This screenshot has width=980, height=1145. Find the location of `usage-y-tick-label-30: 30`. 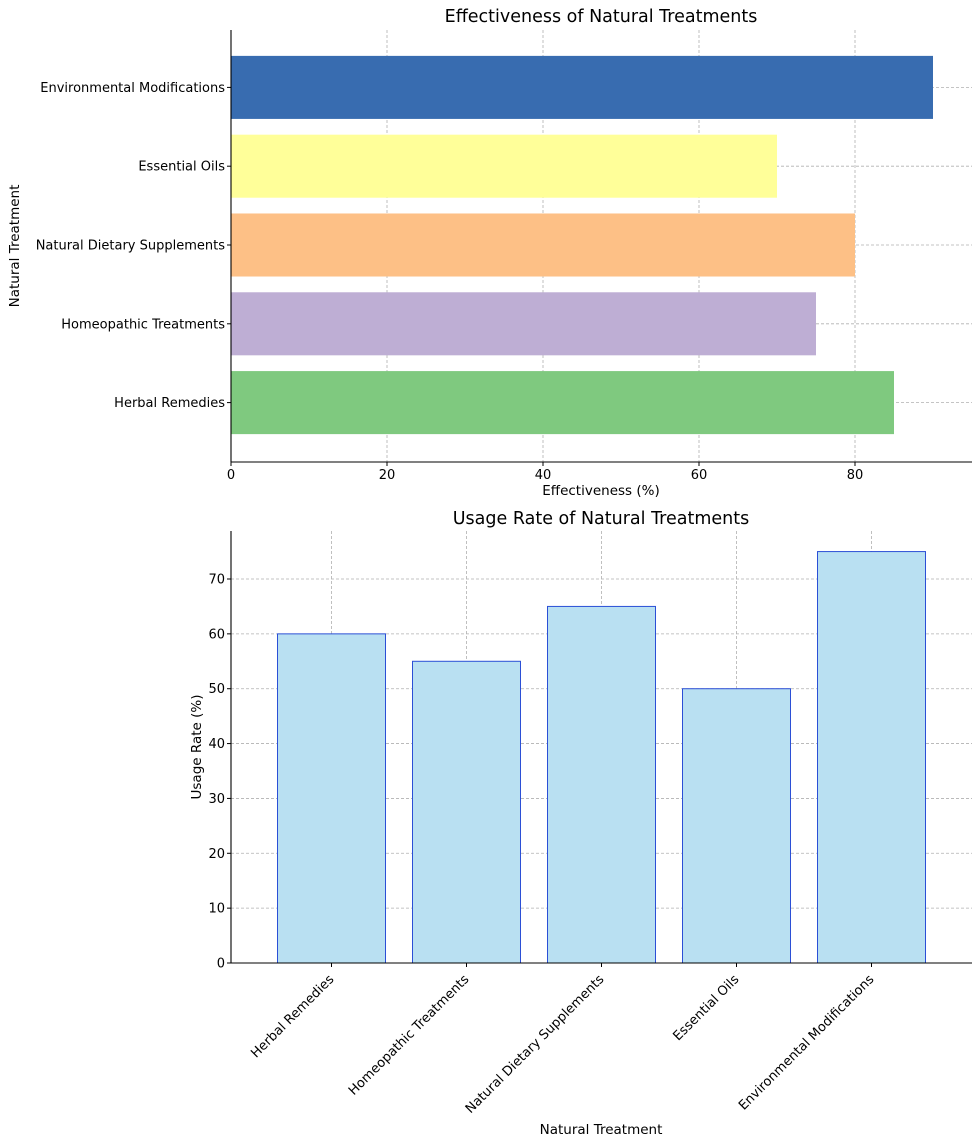

usage-y-tick-label-30: 30 is located at coordinates (216, 799).